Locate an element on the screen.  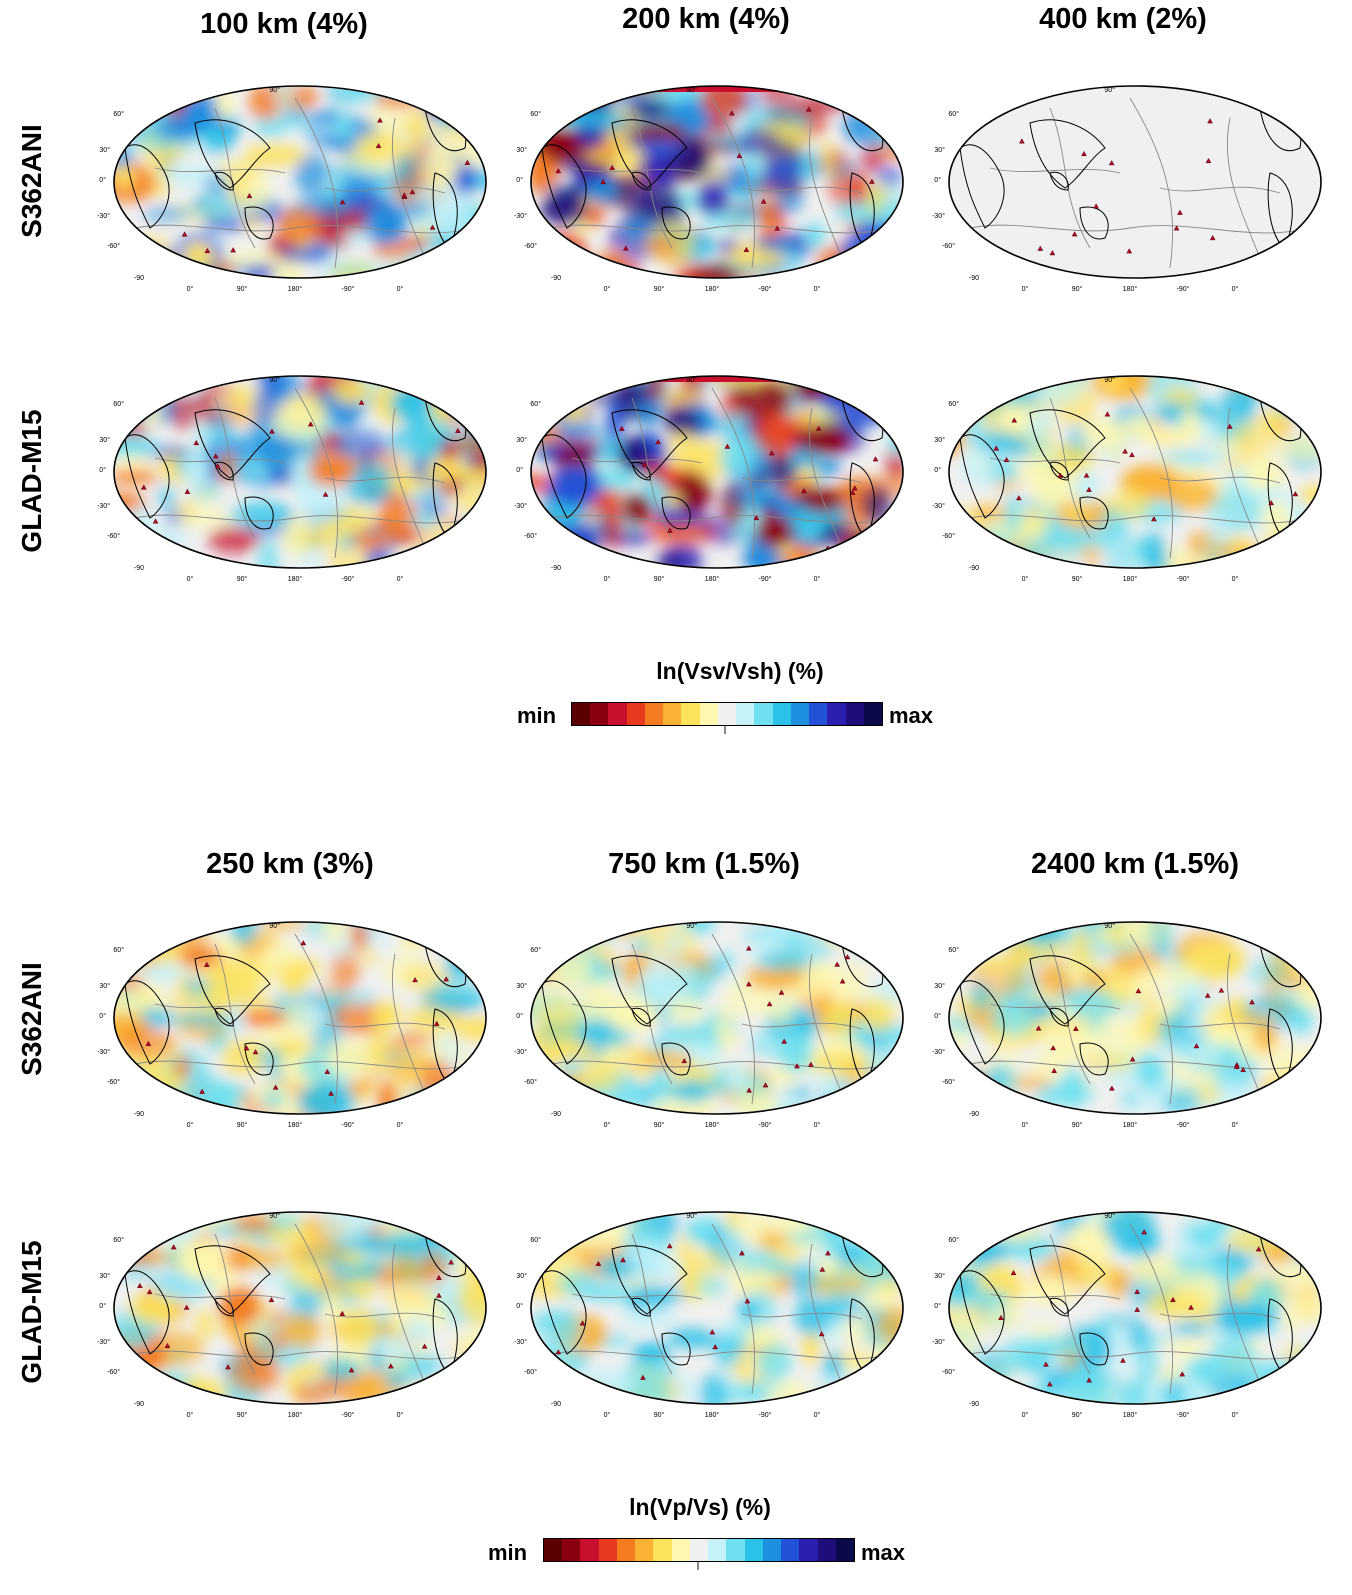
colorbar-vp-vs is located at coordinates (699, 1550).